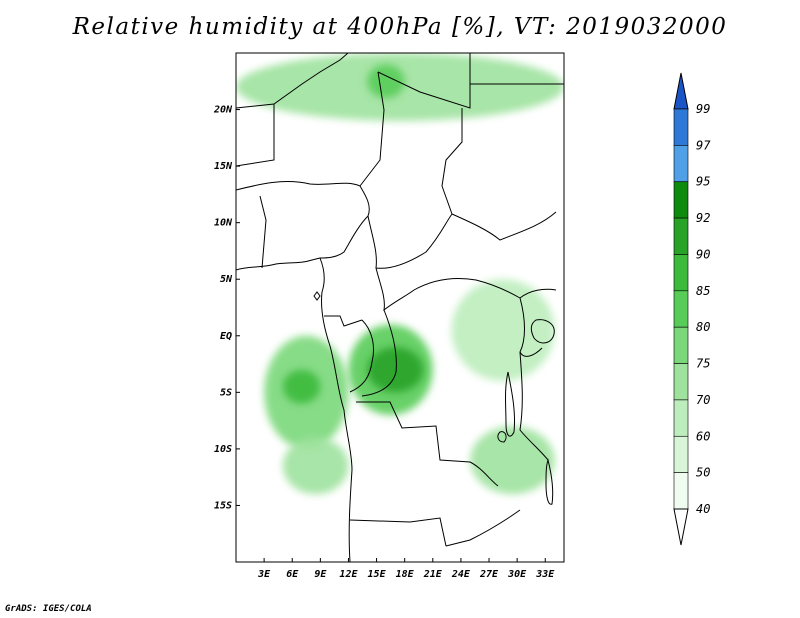  I want to click on colorbar-label: 60, so click(703, 436).